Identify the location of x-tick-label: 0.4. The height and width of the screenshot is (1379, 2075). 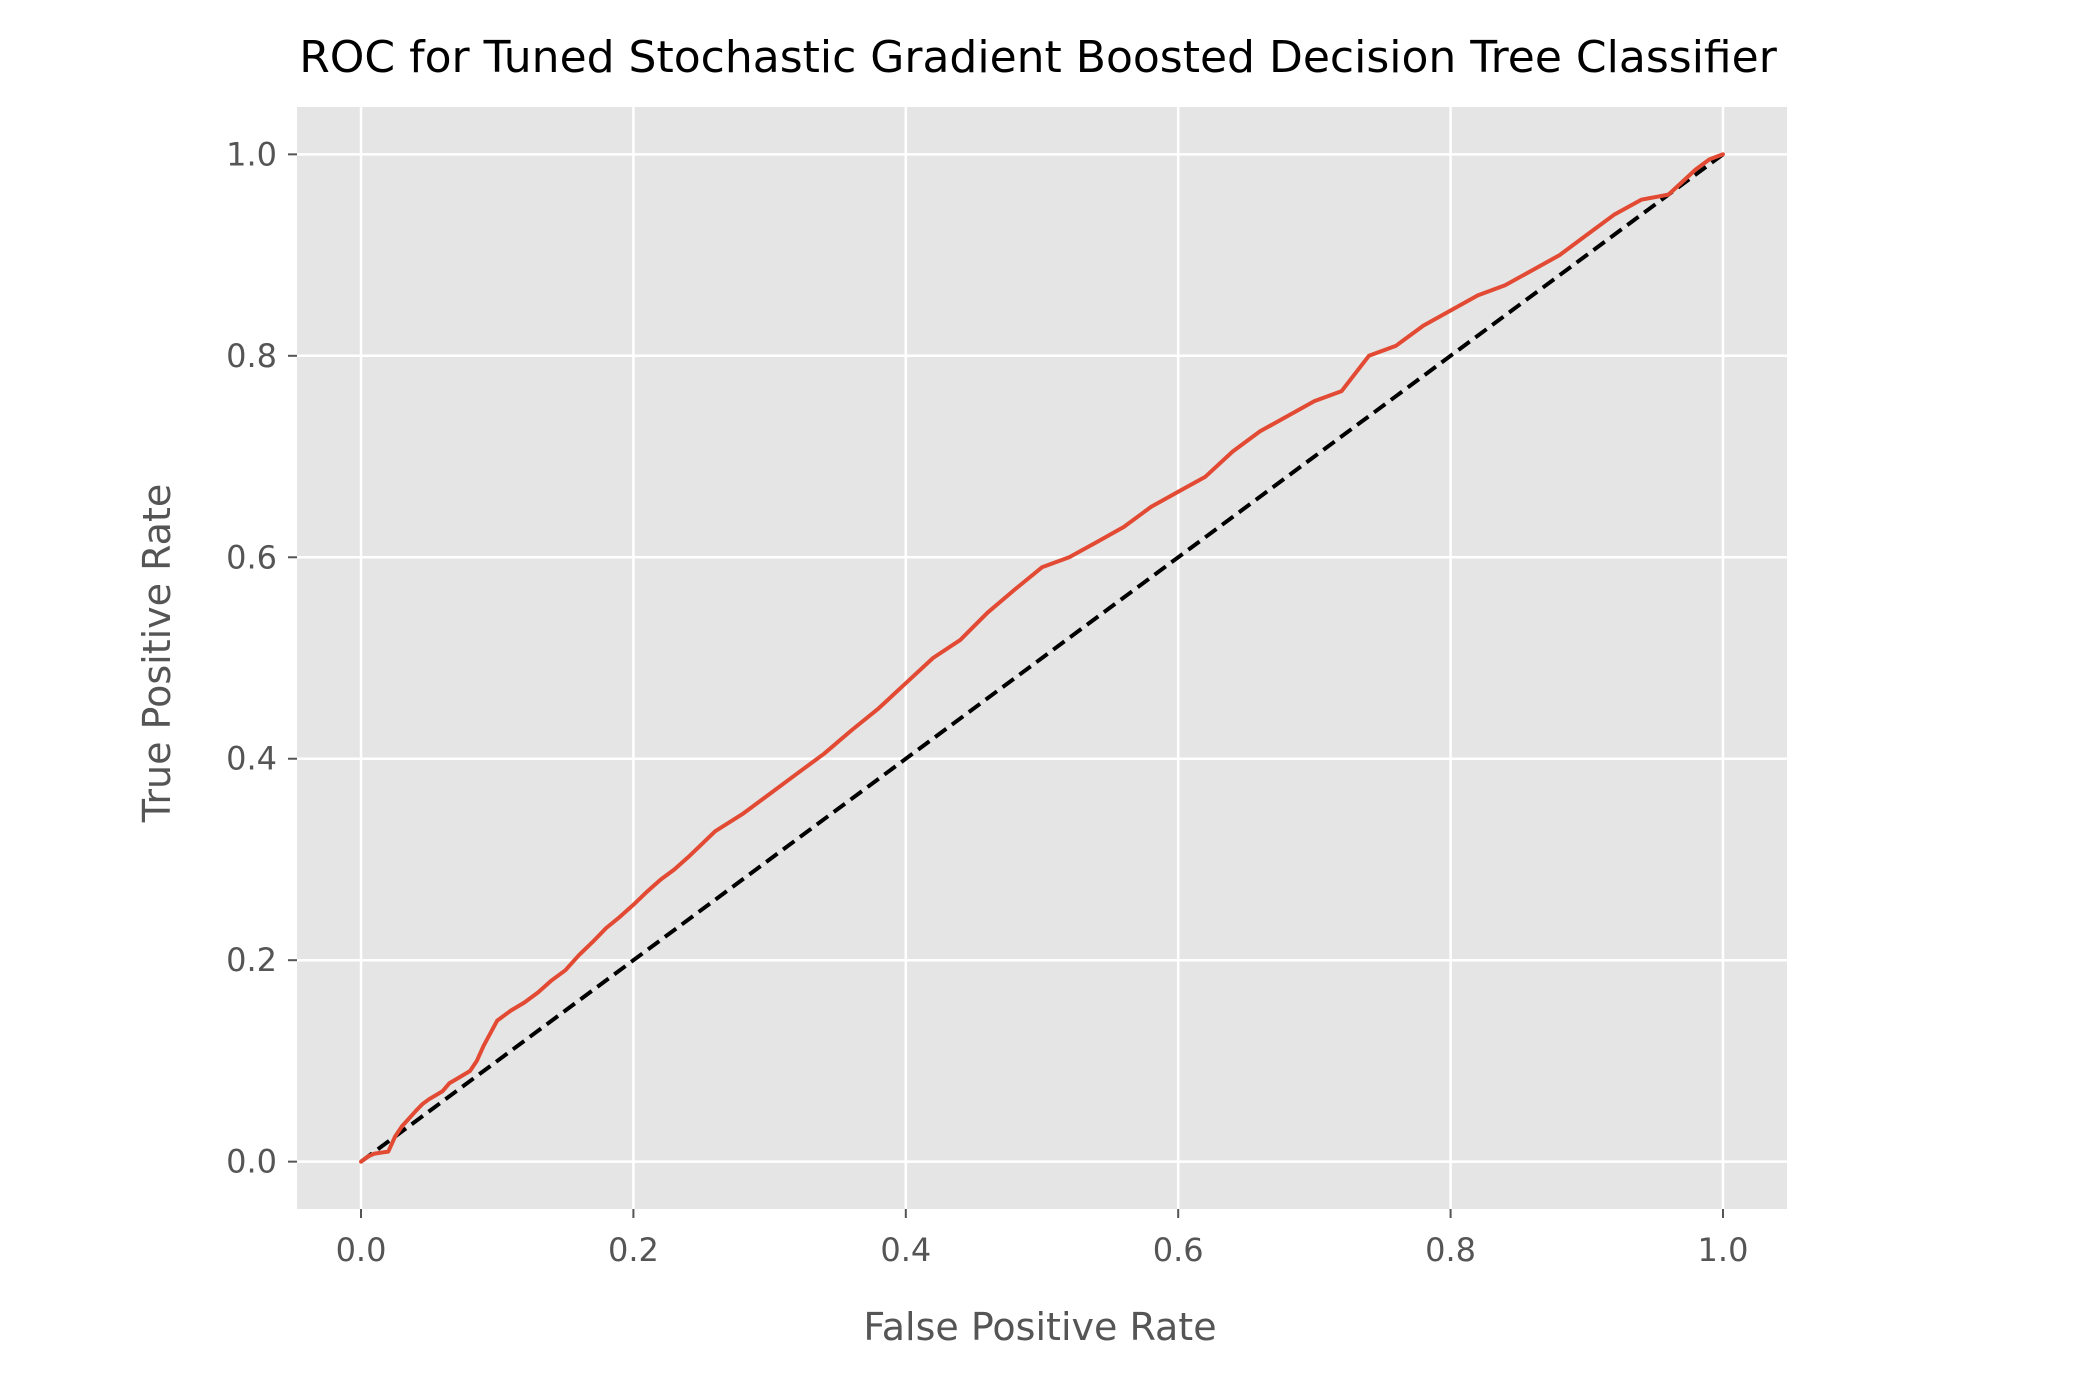
(905, 1250).